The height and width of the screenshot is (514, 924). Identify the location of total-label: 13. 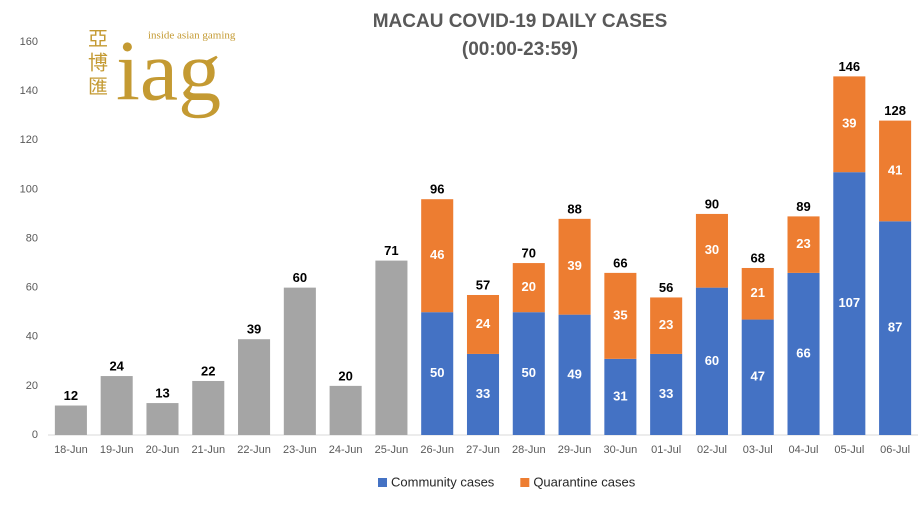
(162, 393).